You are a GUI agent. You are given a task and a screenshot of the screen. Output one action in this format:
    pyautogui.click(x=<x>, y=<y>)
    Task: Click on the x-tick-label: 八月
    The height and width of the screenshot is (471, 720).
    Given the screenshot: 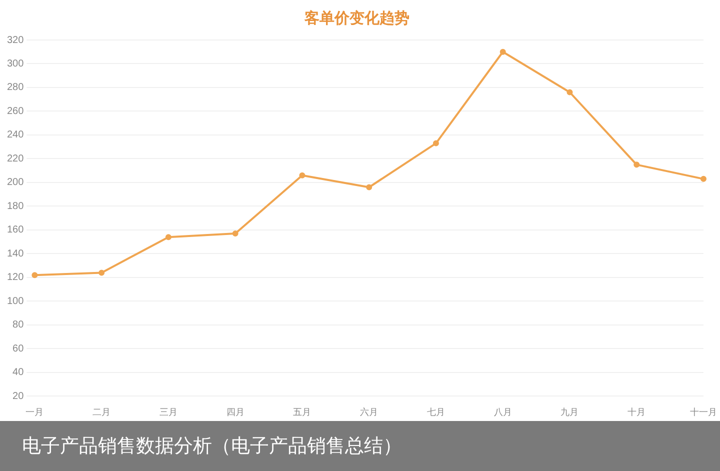 What is the action you would take?
    pyautogui.click(x=503, y=412)
    